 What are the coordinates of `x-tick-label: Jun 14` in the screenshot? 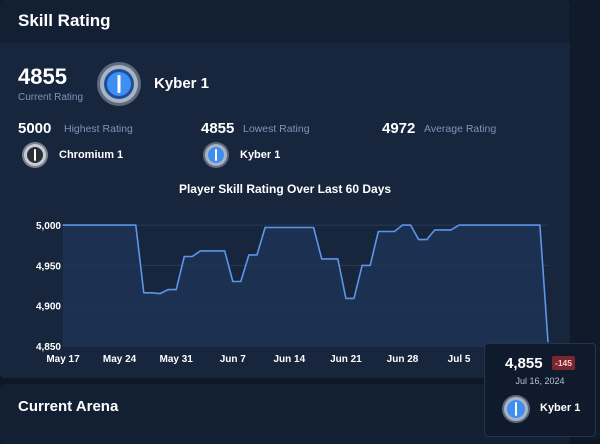 It's located at (289, 359).